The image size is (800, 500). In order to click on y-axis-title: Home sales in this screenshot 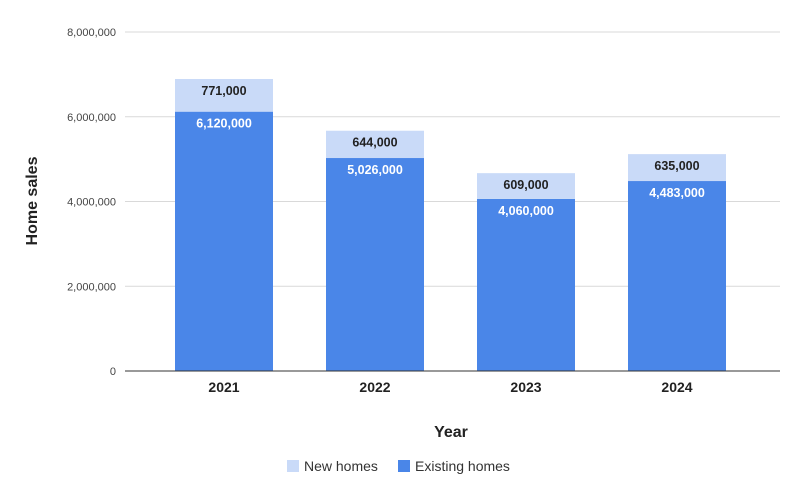, I will do `click(32, 200)`.